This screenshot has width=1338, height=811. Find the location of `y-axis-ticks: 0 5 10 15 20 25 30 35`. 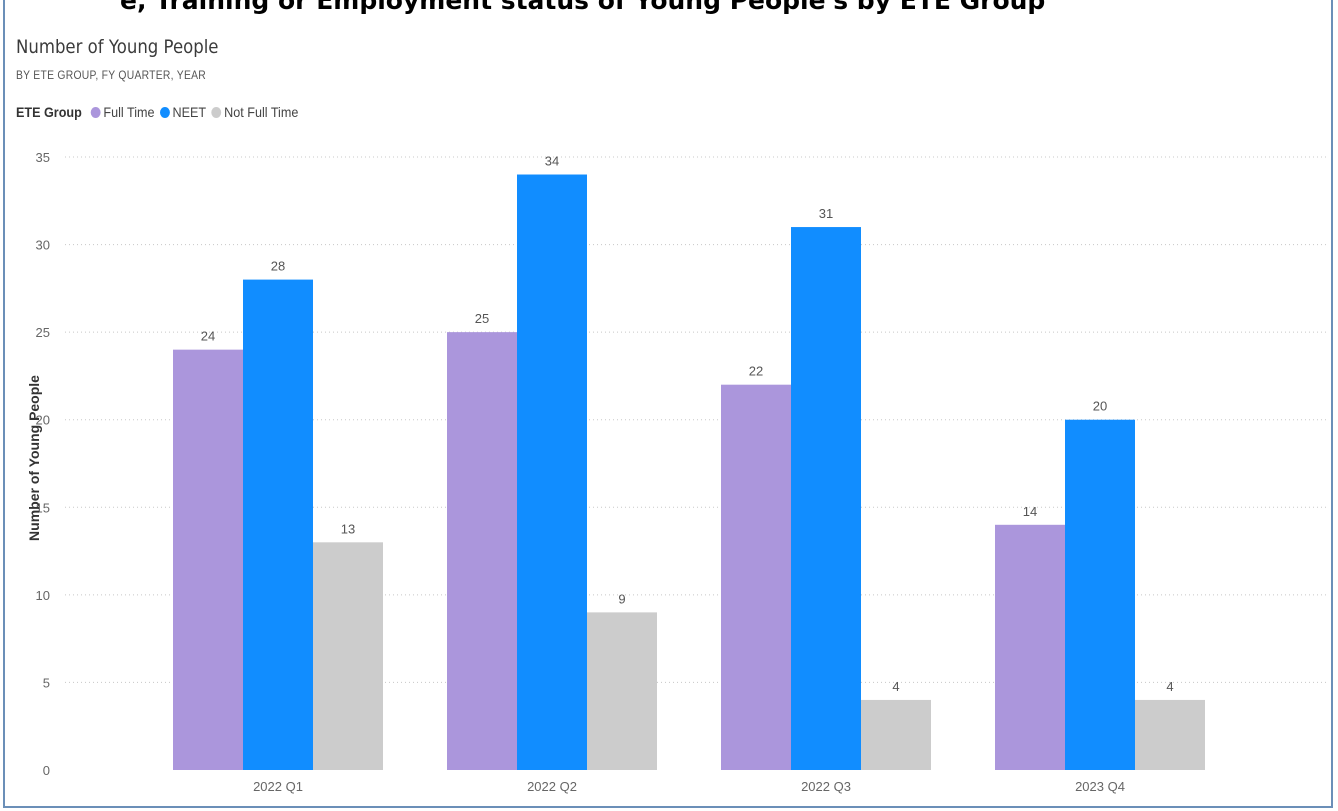

y-axis-ticks: 0 5 10 15 20 25 30 35 is located at coordinates (43, 464).